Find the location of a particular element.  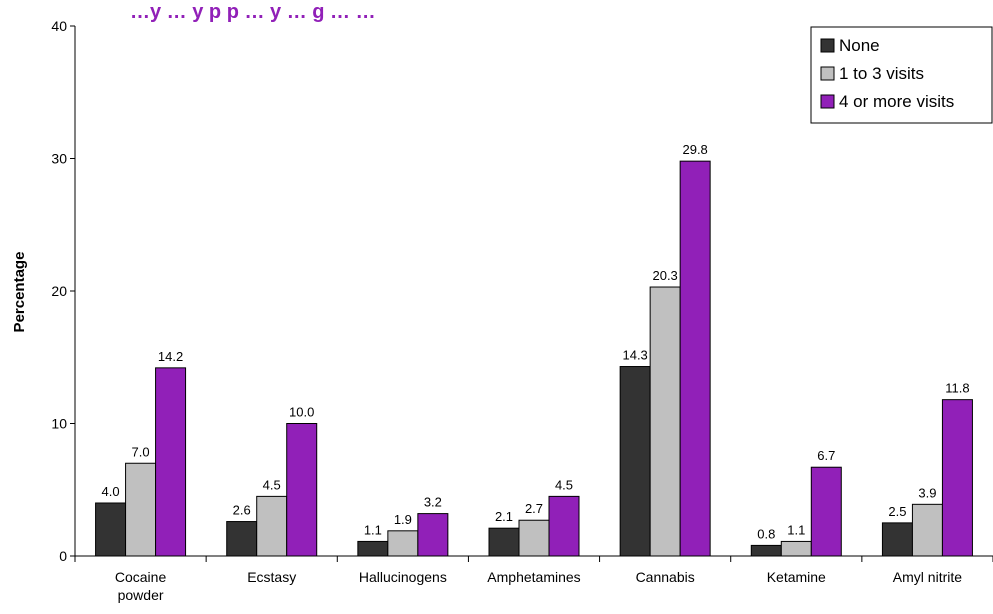

data-label: 4.0 is located at coordinates (111, 491).